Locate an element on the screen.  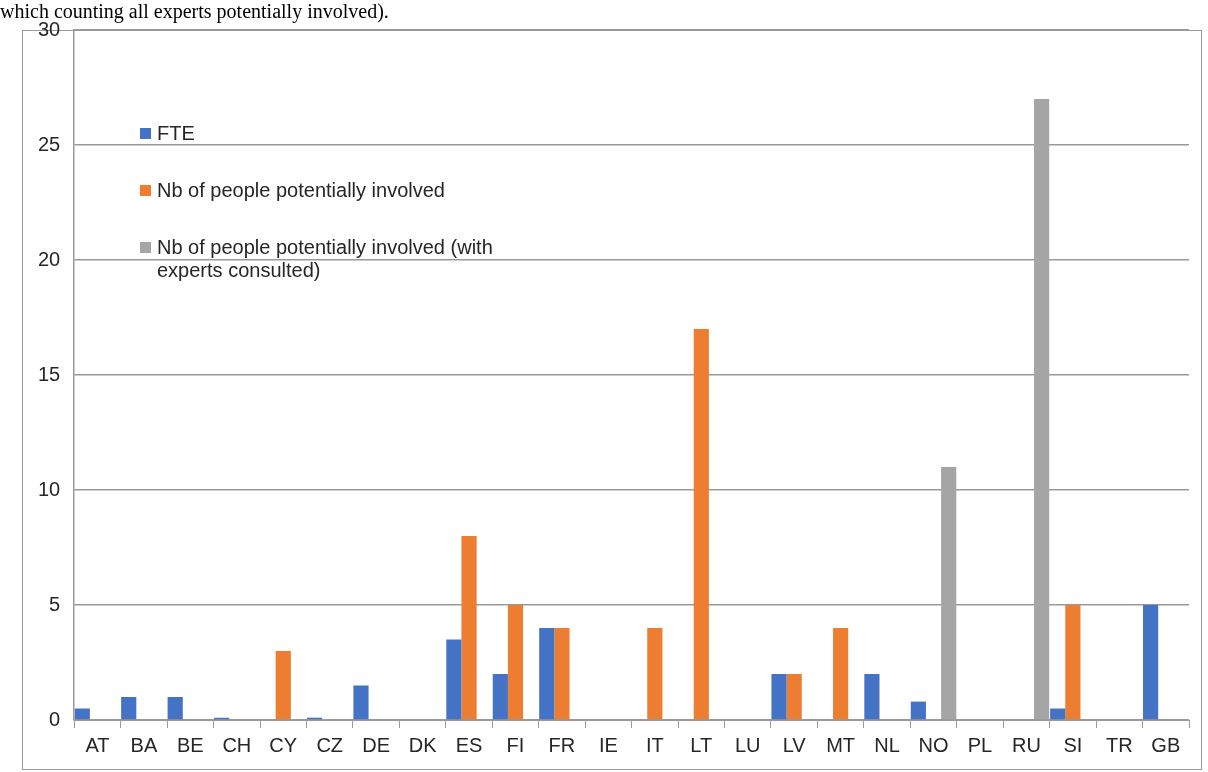
x-tick-label: BA is located at coordinates (144, 744).